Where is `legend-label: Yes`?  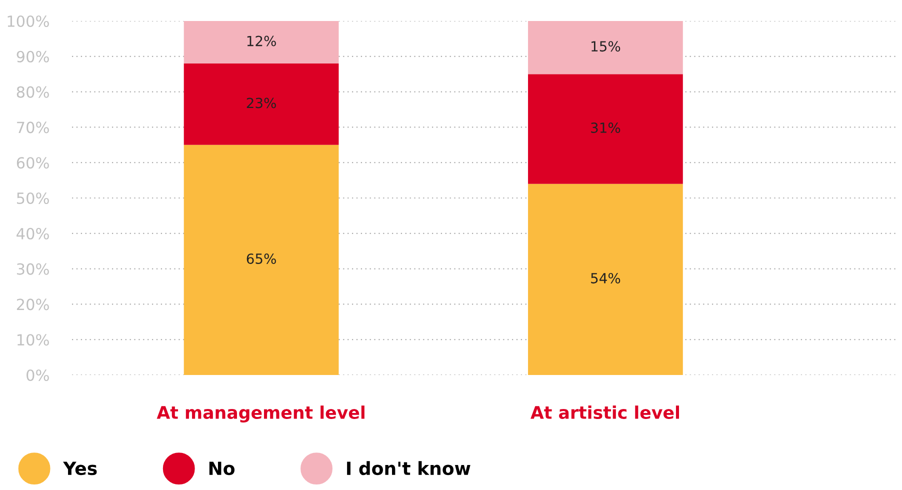 legend-label: Yes is located at coordinates (80, 469).